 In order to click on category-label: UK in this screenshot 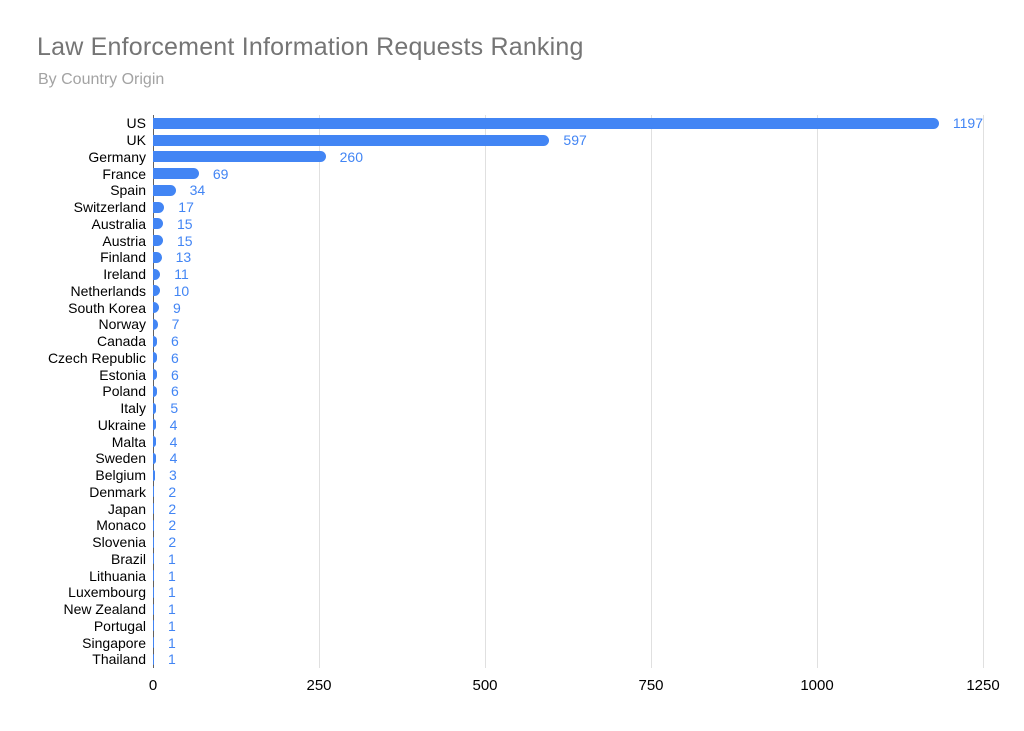, I will do `click(136, 140)`.